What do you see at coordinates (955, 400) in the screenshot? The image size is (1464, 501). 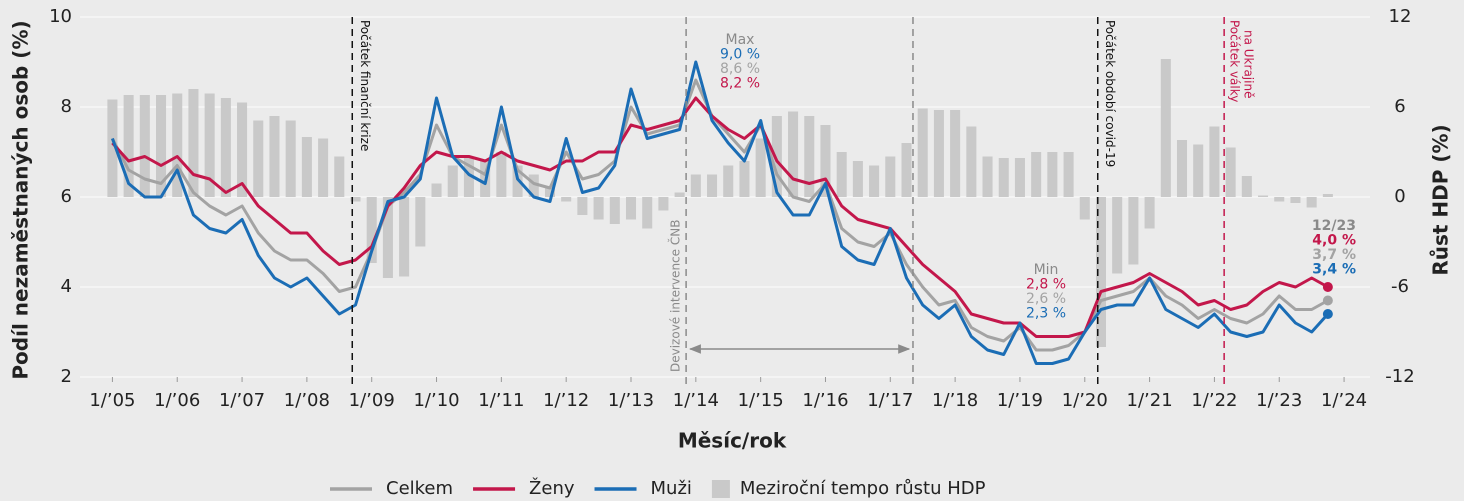 I see `x-tick-label: 1/’18` at bounding box center [955, 400].